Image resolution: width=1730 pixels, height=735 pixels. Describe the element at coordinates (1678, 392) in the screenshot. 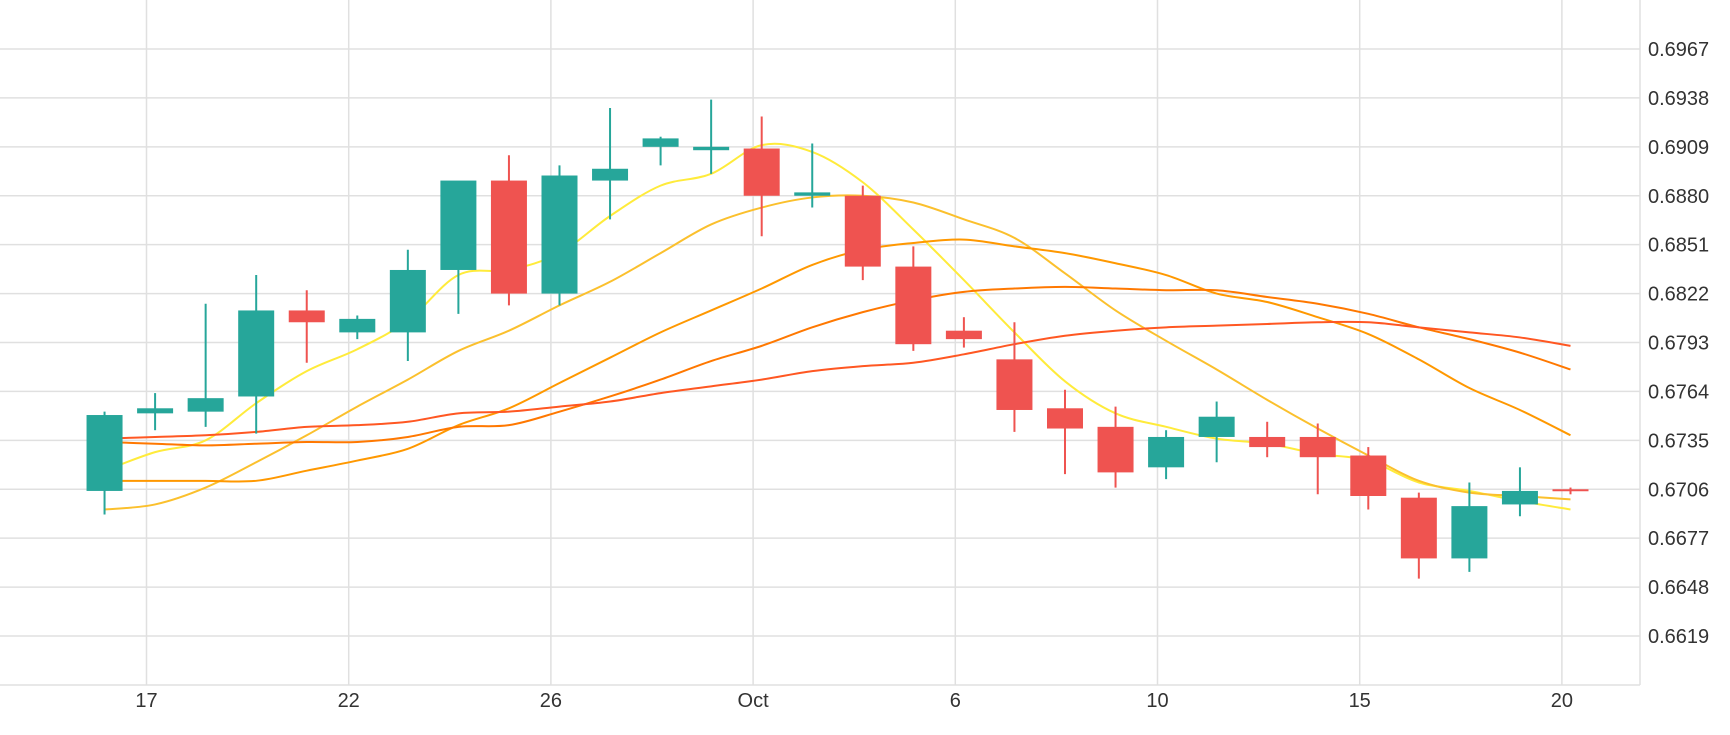

I see `y-tick-label: 0.6764` at that location.